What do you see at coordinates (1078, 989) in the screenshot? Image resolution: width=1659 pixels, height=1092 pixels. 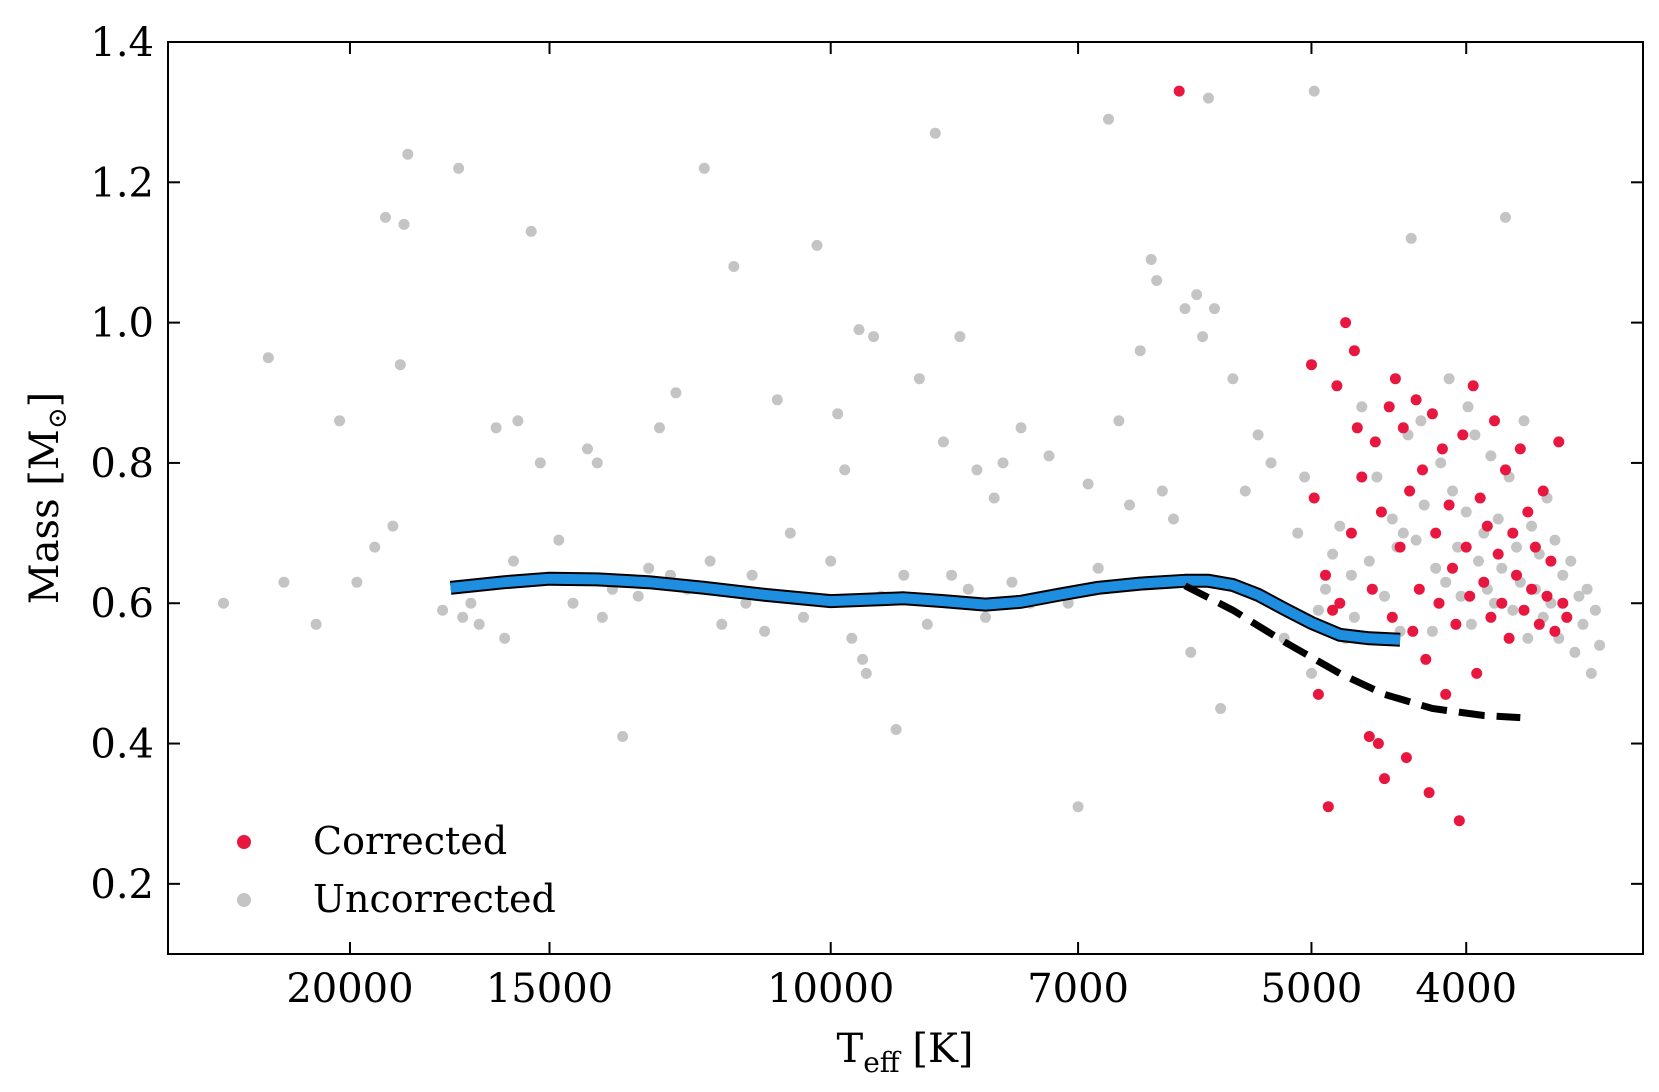 I see `x-tick-label: 7000` at bounding box center [1078, 989].